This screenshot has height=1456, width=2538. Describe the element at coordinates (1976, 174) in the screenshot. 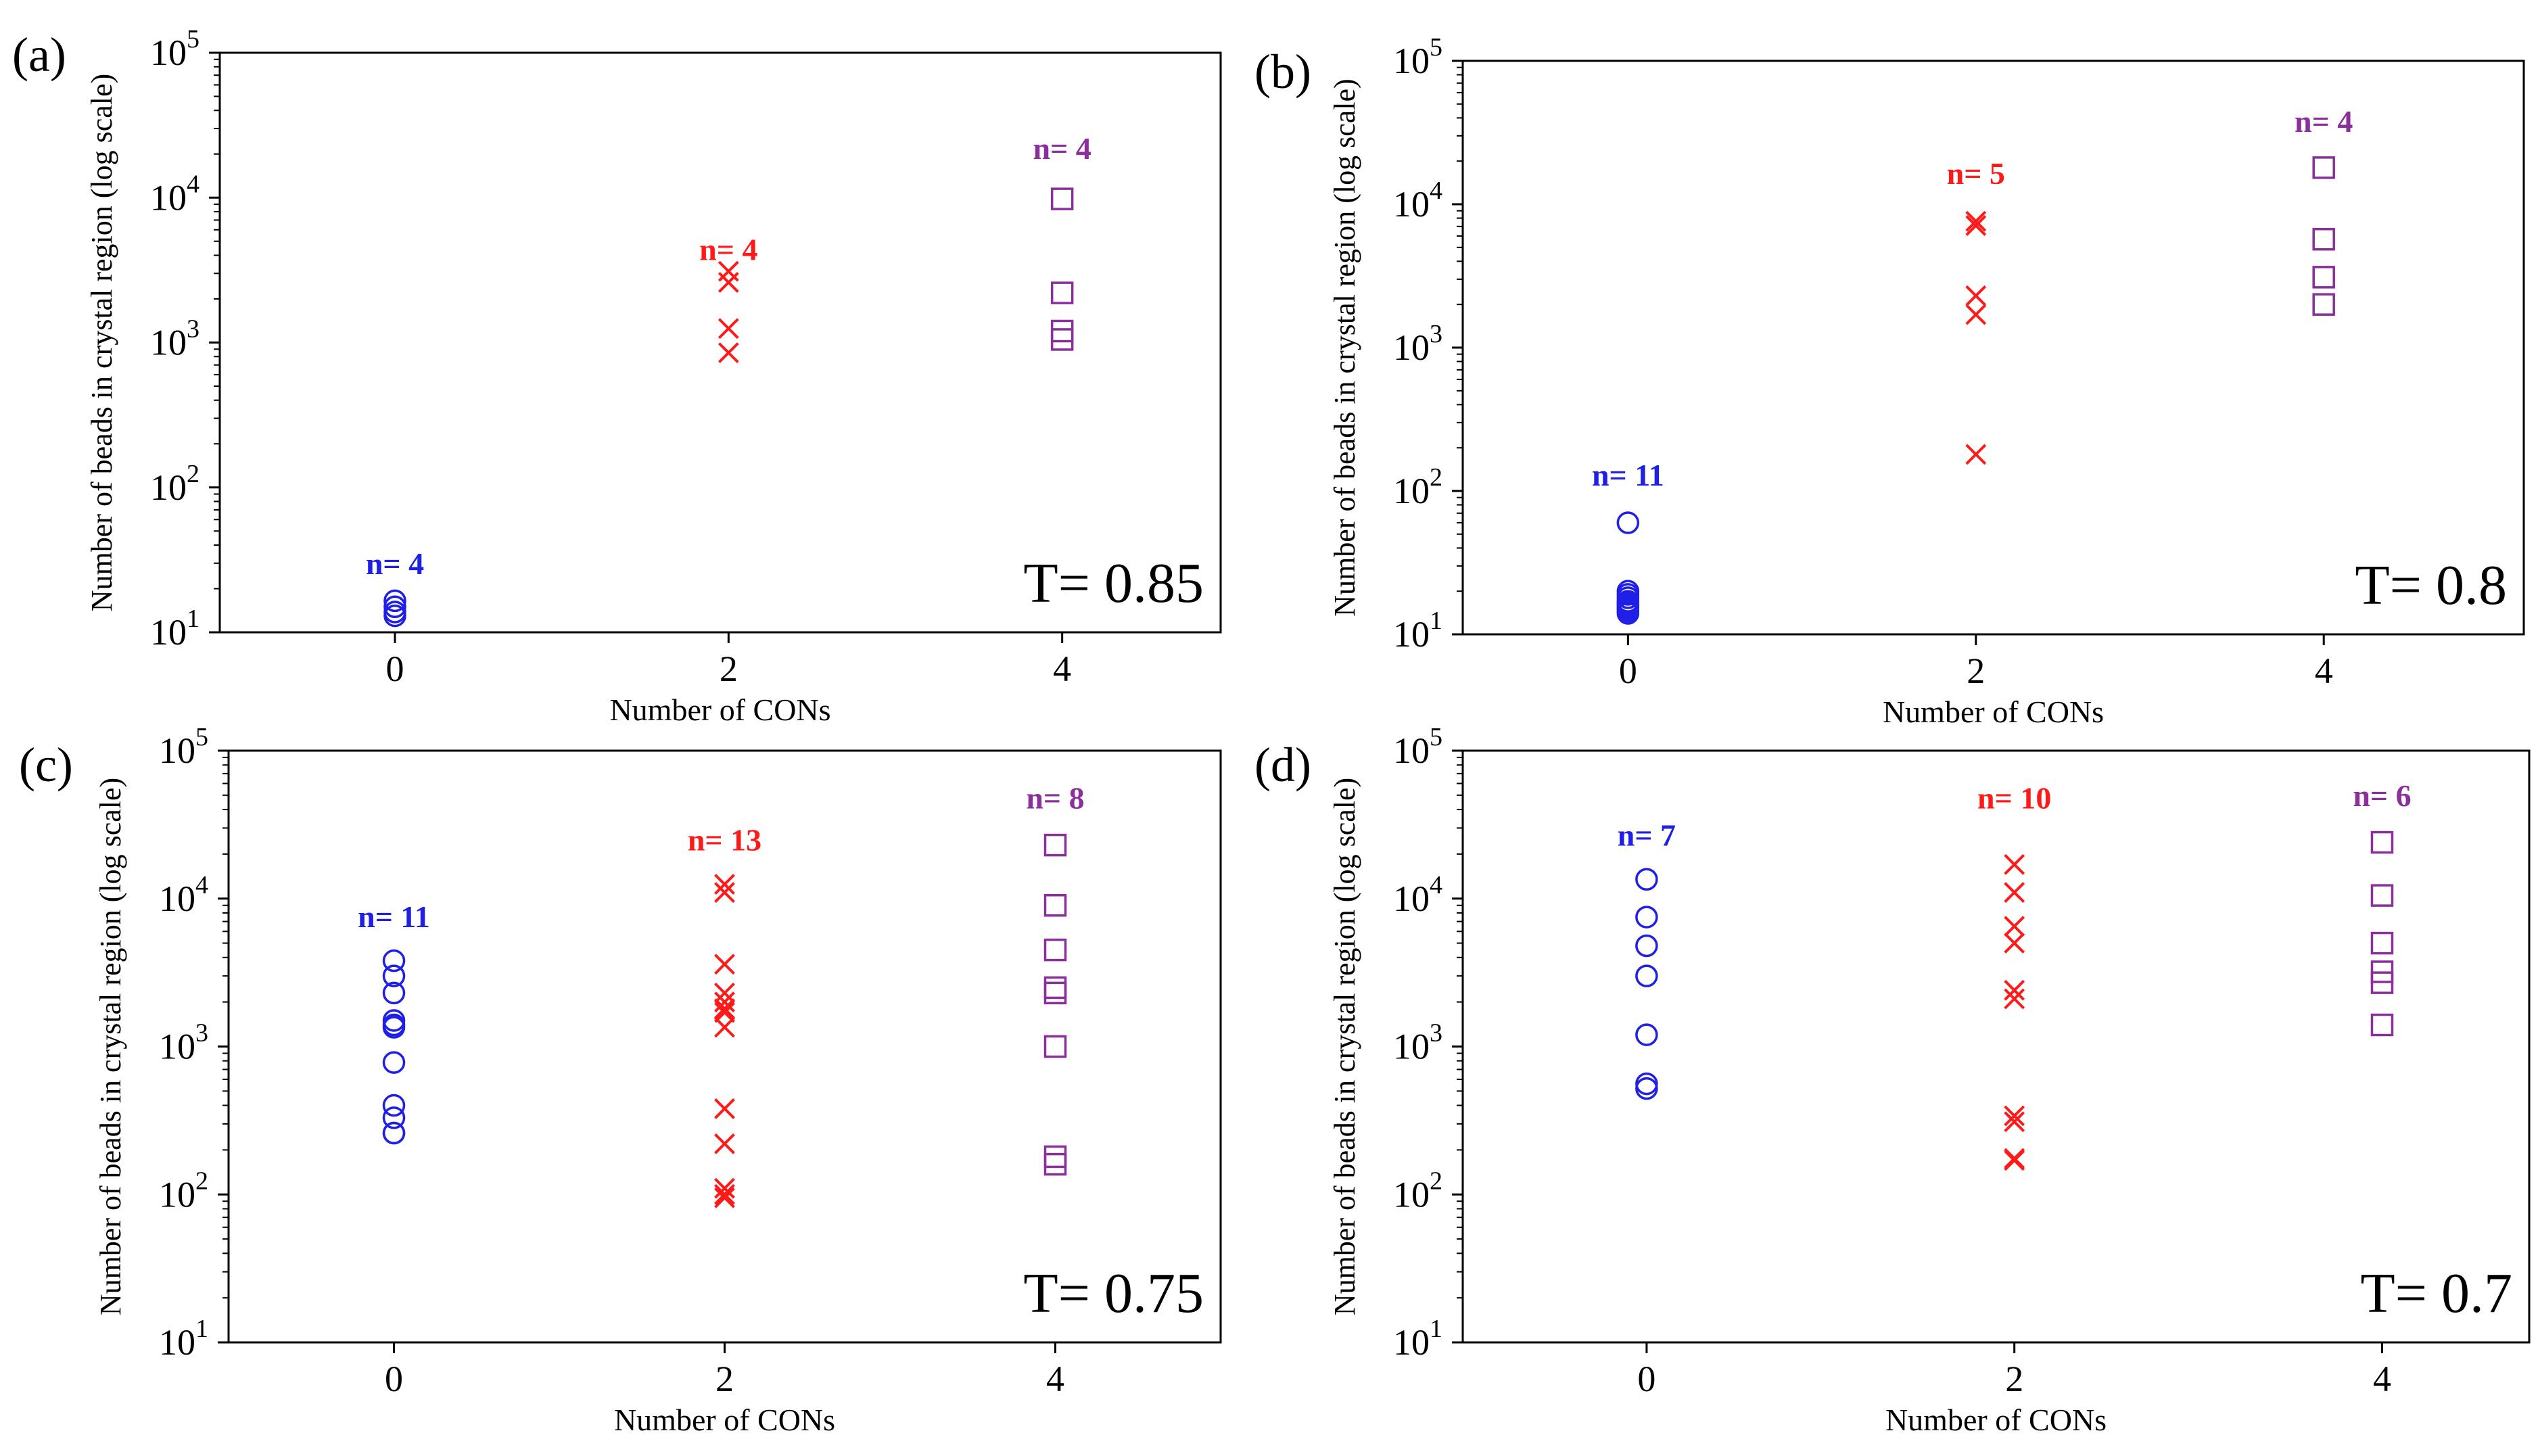

I see `count-label: n= 5` at that location.